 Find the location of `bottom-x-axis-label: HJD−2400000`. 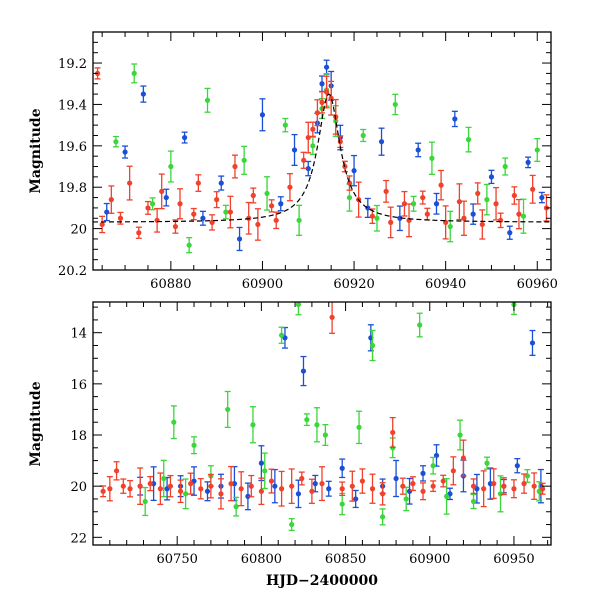

bottom-x-axis-label: HJD−2400000 is located at coordinates (322, 581).